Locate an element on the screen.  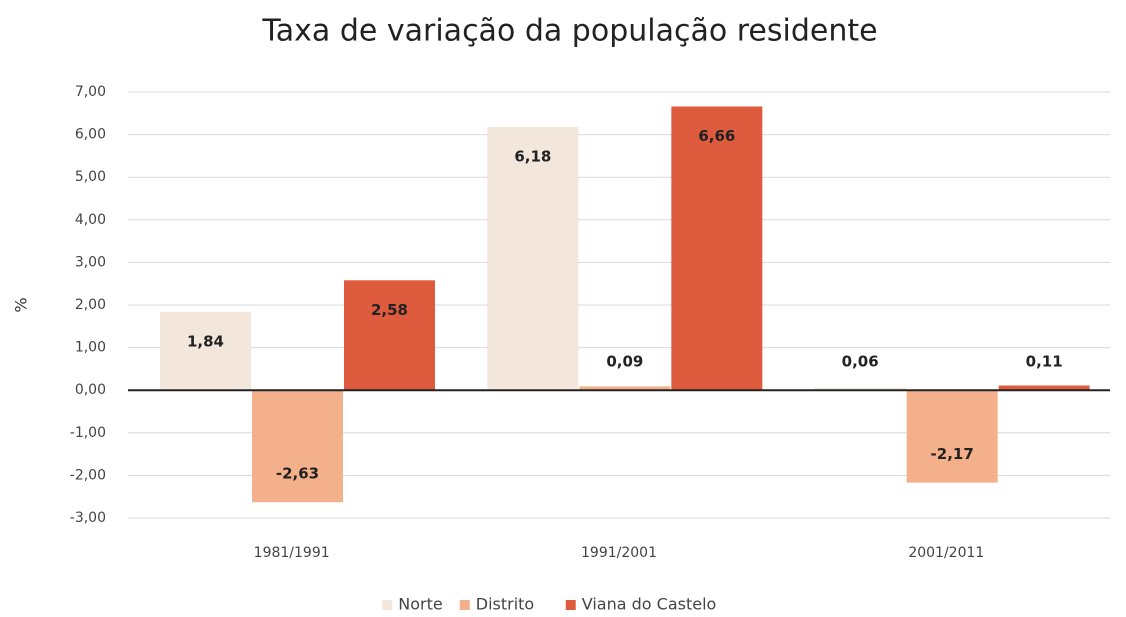
value-label: -2,17 is located at coordinates (952, 454).